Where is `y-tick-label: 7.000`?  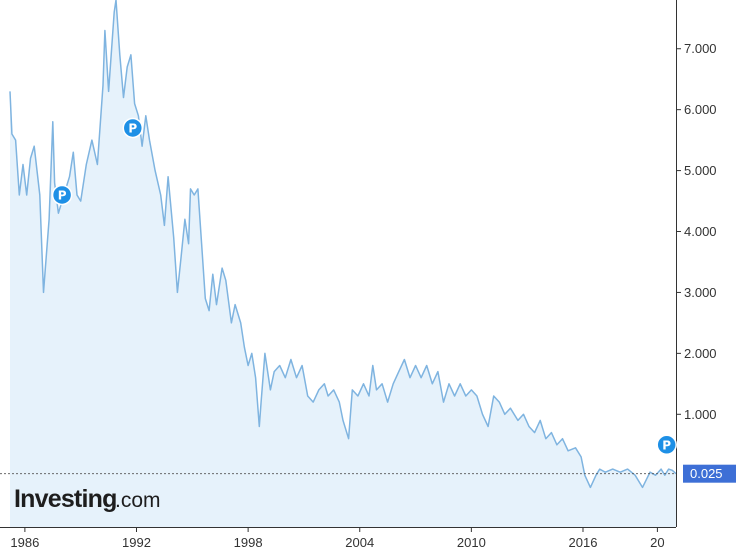
y-tick-label: 7.000 is located at coordinates (700, 48).